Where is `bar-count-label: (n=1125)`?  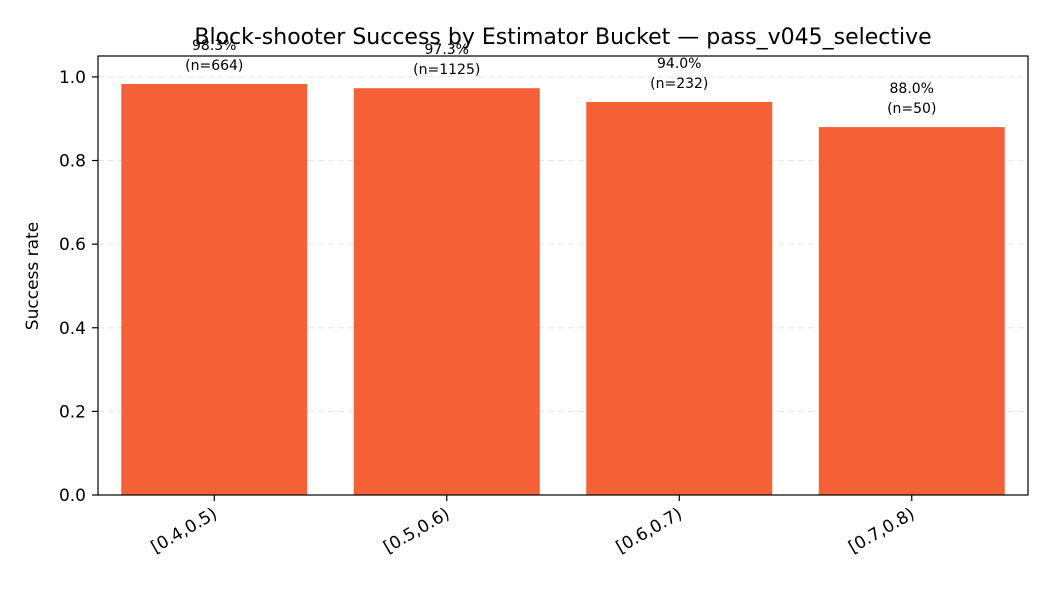 bar-count-label: (n=1125) is located at coordinates (446, 70).